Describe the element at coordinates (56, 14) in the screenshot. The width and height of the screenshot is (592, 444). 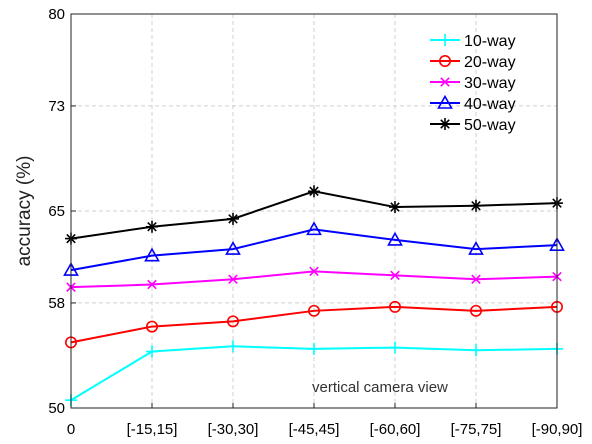
I see `y-tick-label: 80` at that location.